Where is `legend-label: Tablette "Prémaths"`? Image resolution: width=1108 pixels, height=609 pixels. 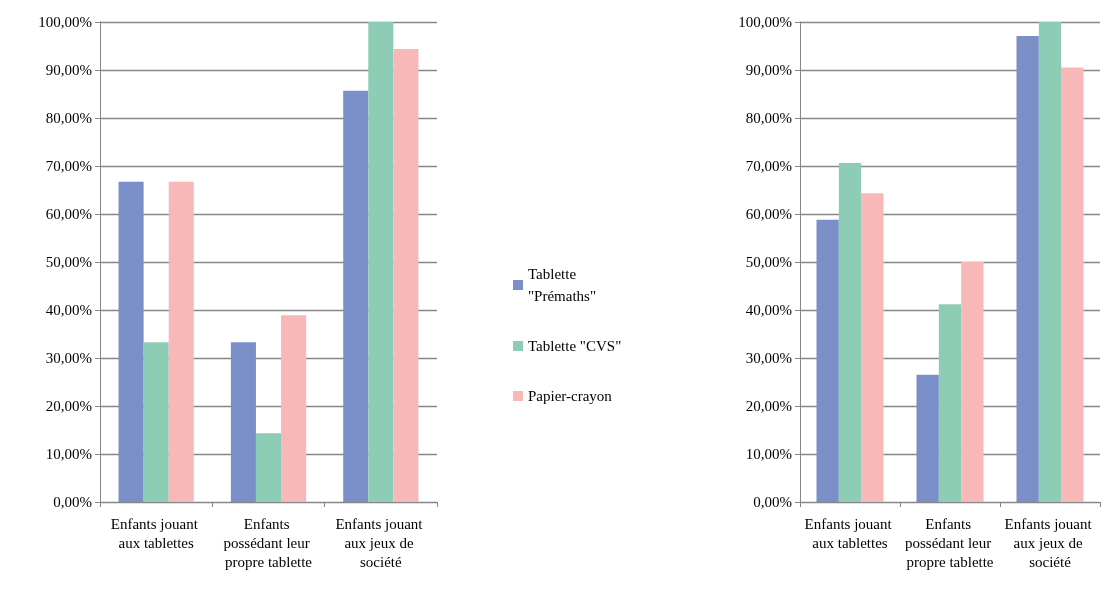
legend-label: Tablette "Prémaths" is located at coordinates (562, 285).